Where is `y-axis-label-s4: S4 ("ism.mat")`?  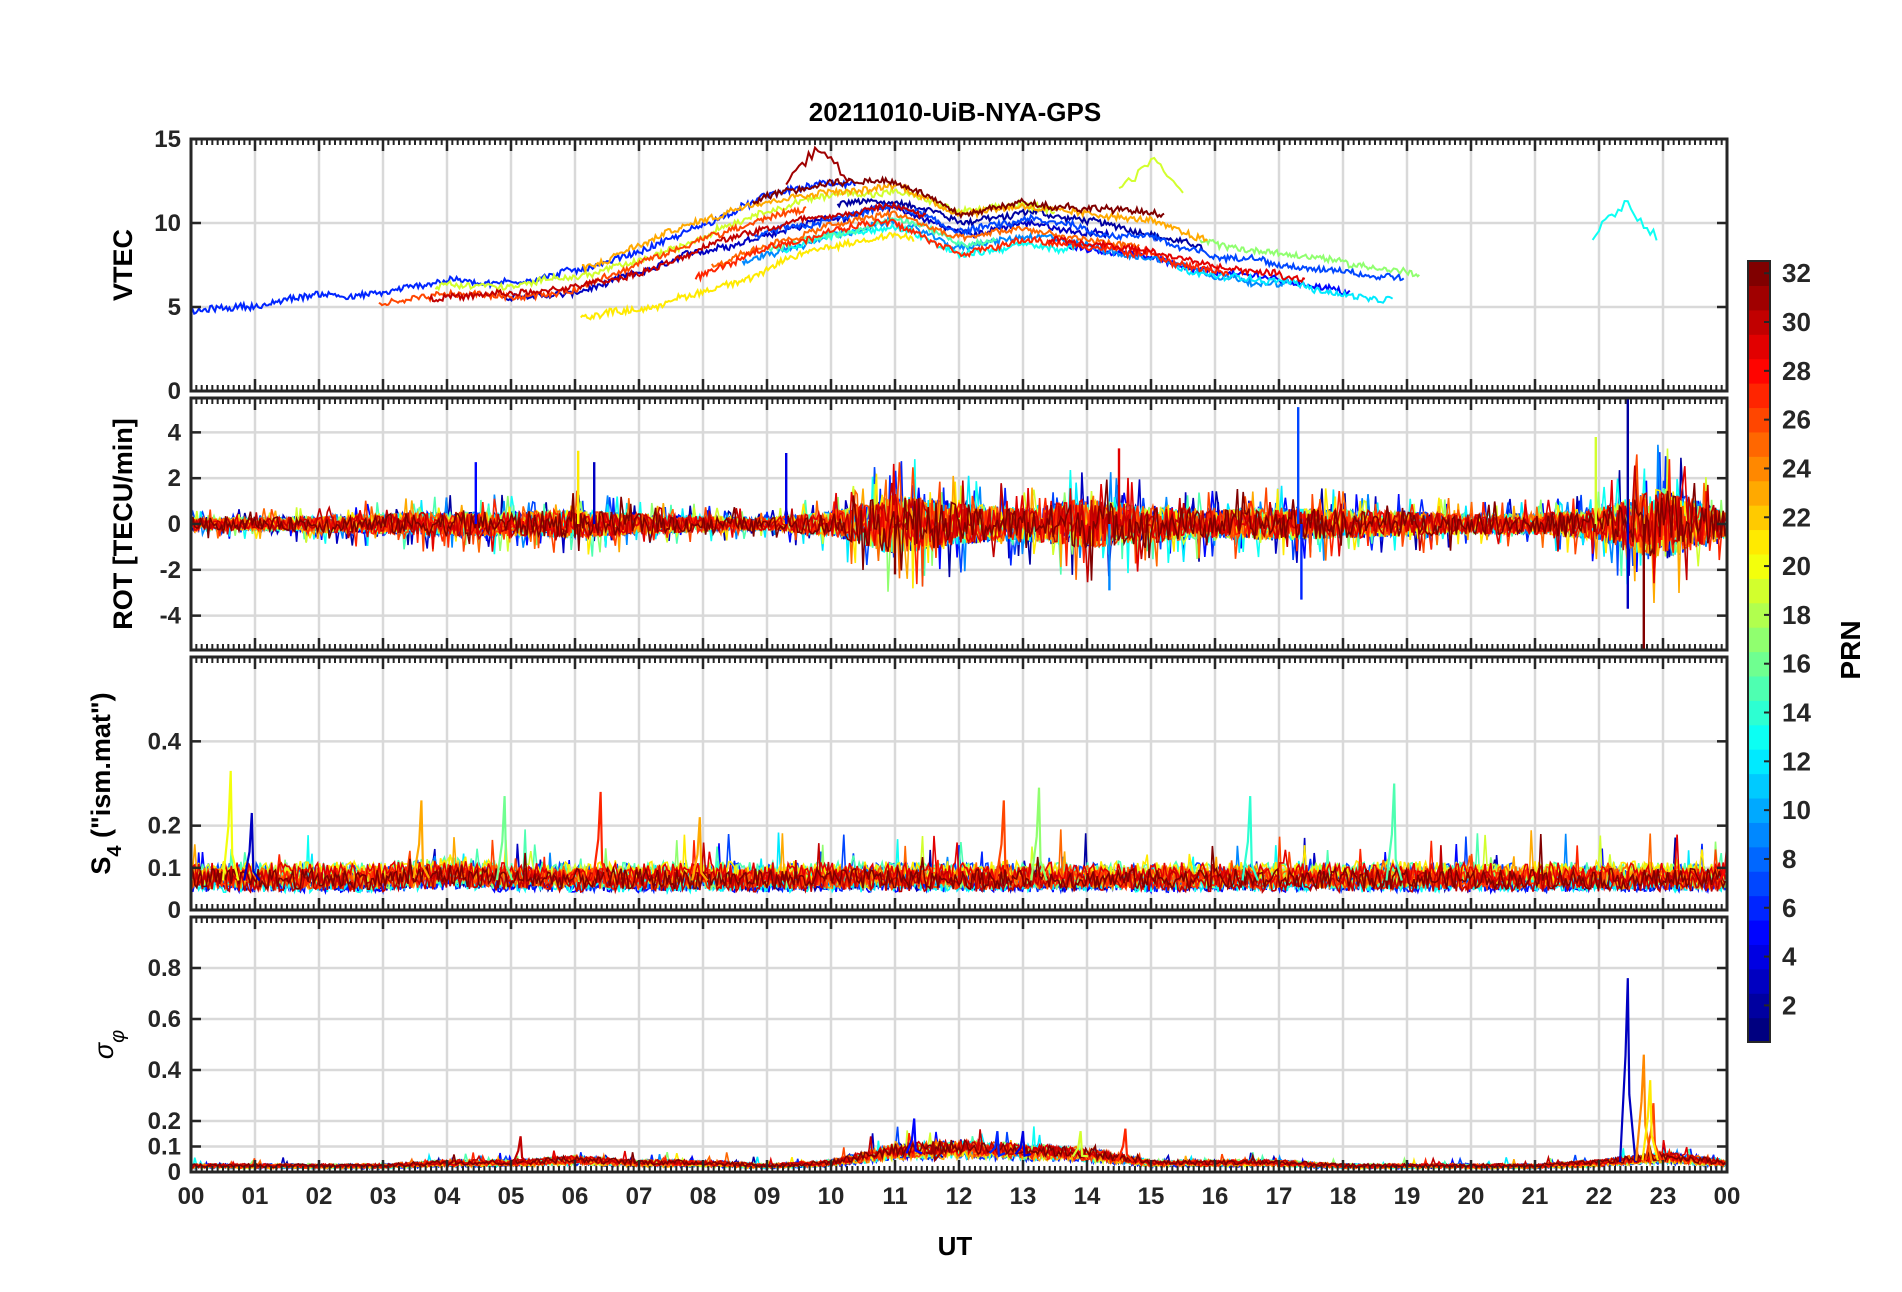 y-axis-label-s4: S4 ("ism.mat") is located at coordinates (106, 783).